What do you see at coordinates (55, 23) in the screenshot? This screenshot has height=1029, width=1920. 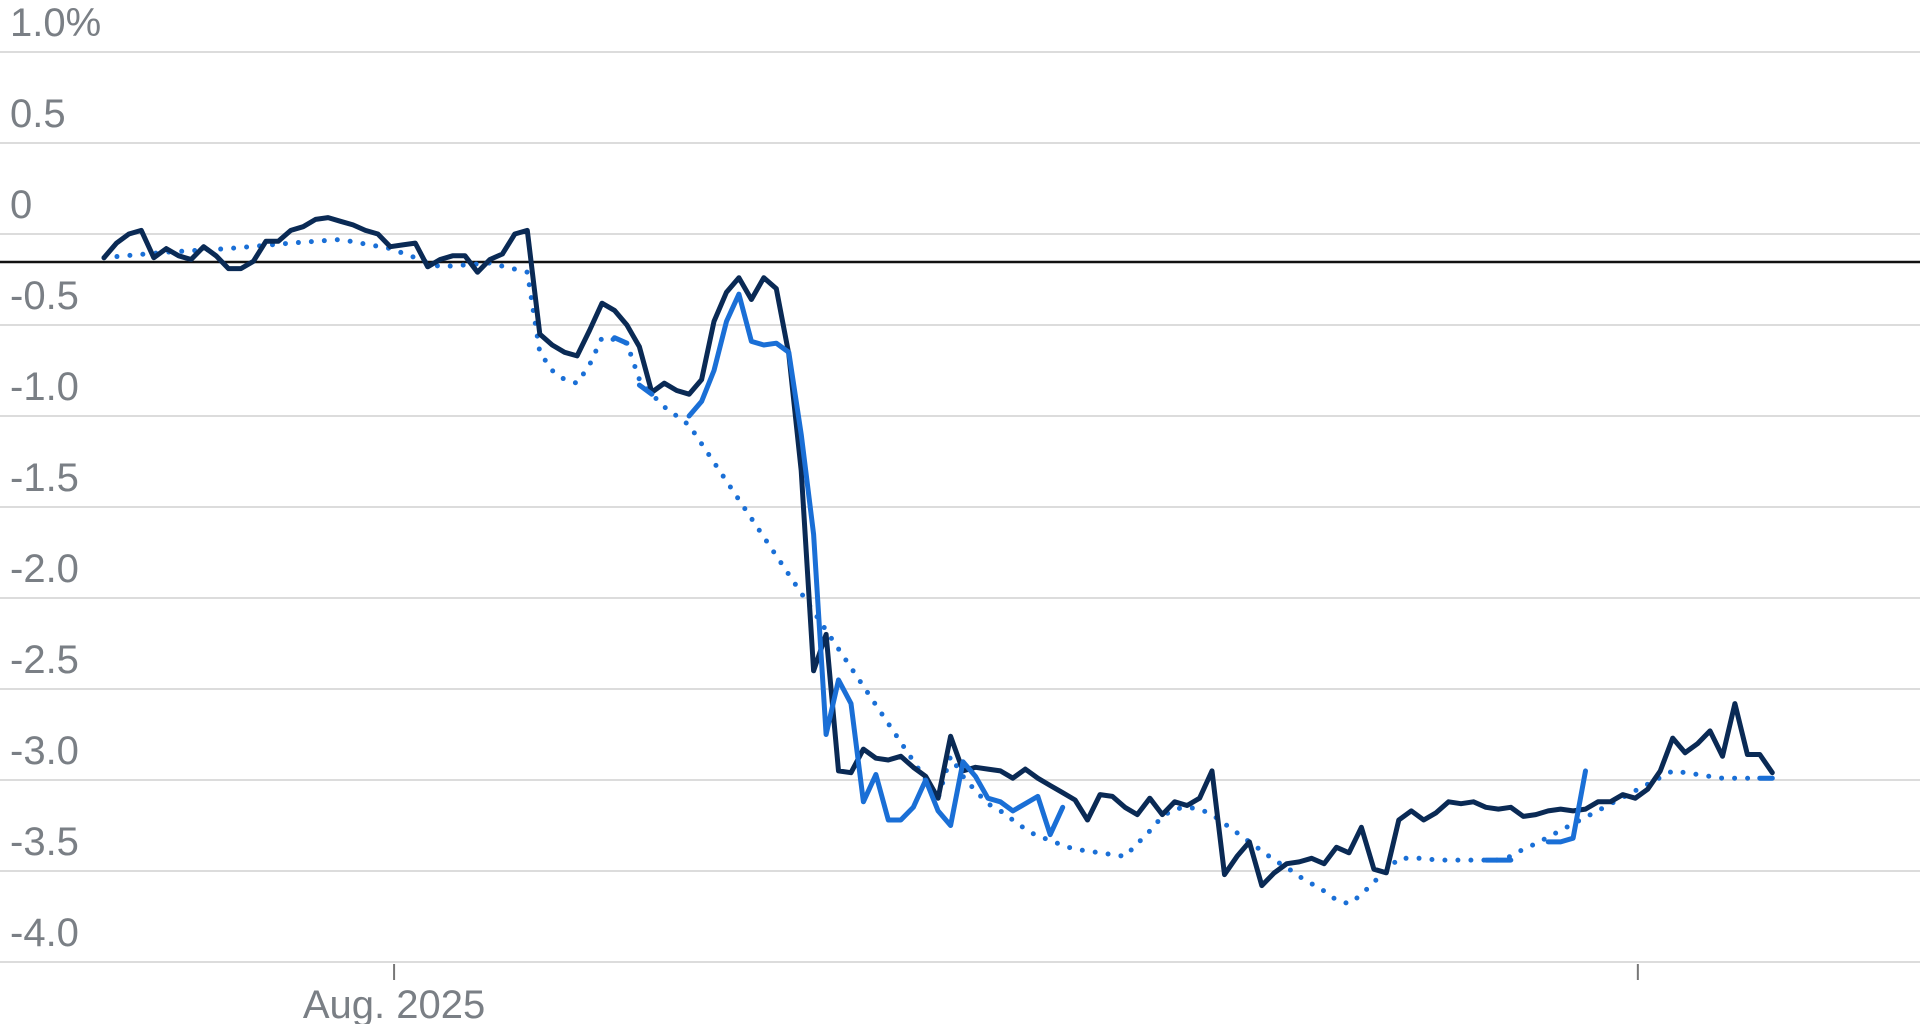 I see `y-tick-label: 1.0%` at bounding box center [55, 23].